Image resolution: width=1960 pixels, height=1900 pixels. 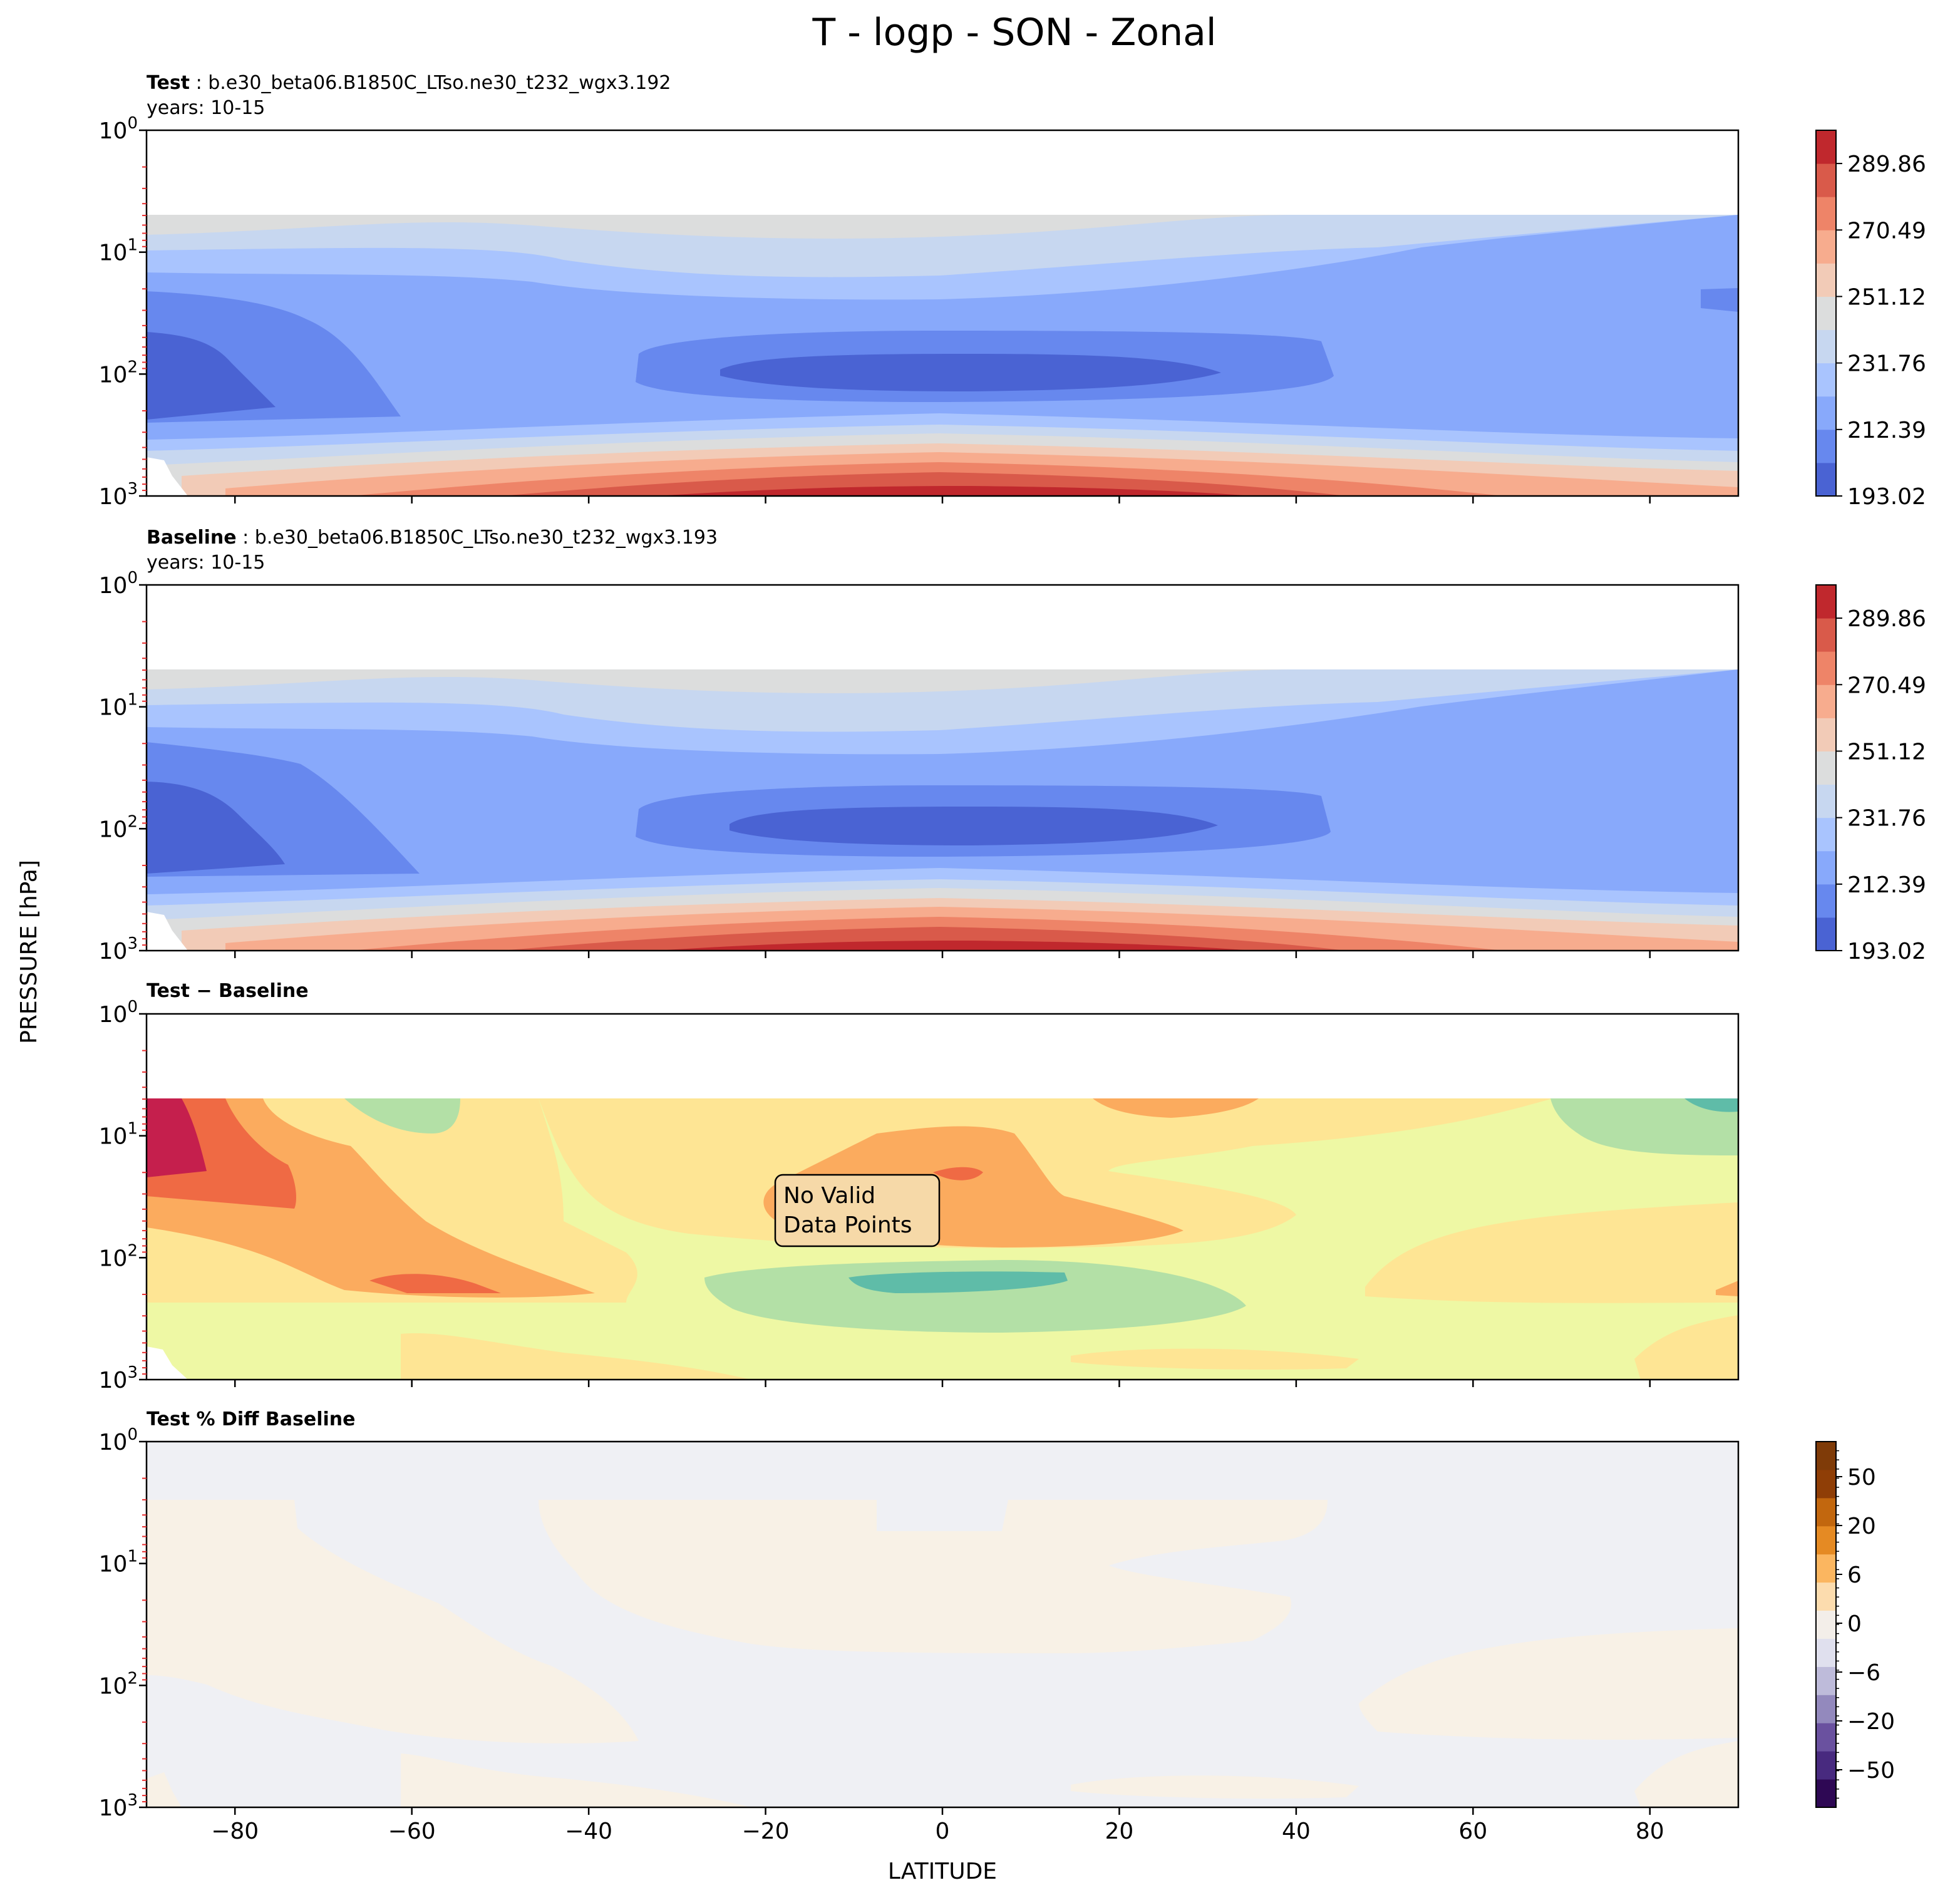 What do you see at coordinates (588, 1831) in the screenshot?
I see `x-tick-label: −40` at bounding box center [588, 1831].